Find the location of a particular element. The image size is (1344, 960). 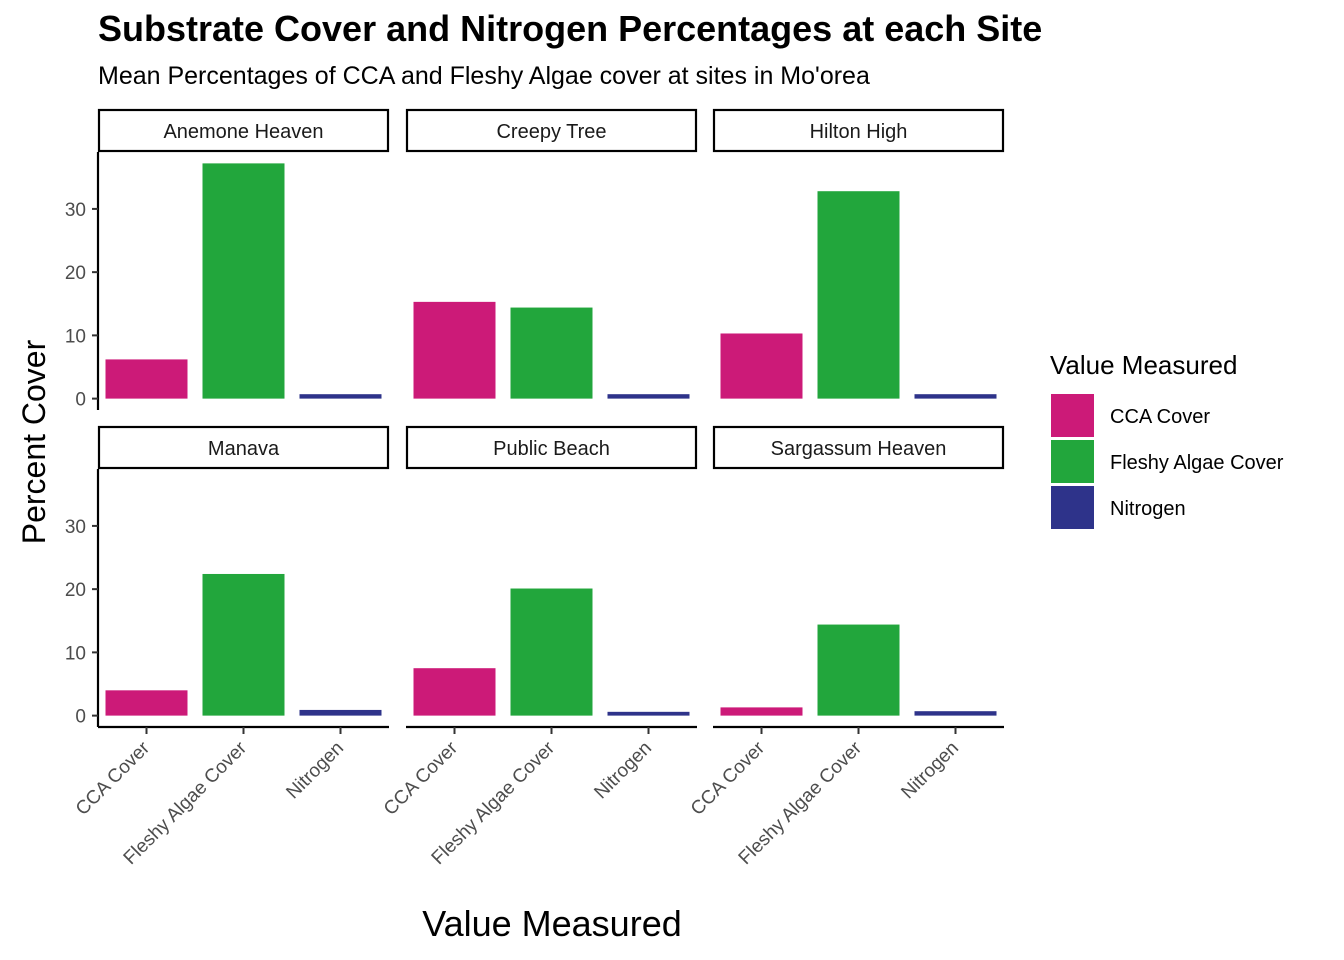

facet-label: Manava is located at coordinates (244, 449).